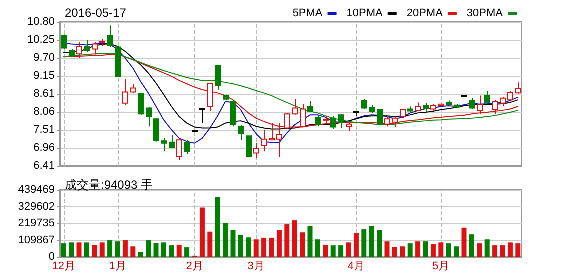 The width and height of the screenshot is (578, 276). What do you see at coordinates (357, 266) in the screenshot?
I see `x-tick-label: 4月` at bounding box center [357, 266].